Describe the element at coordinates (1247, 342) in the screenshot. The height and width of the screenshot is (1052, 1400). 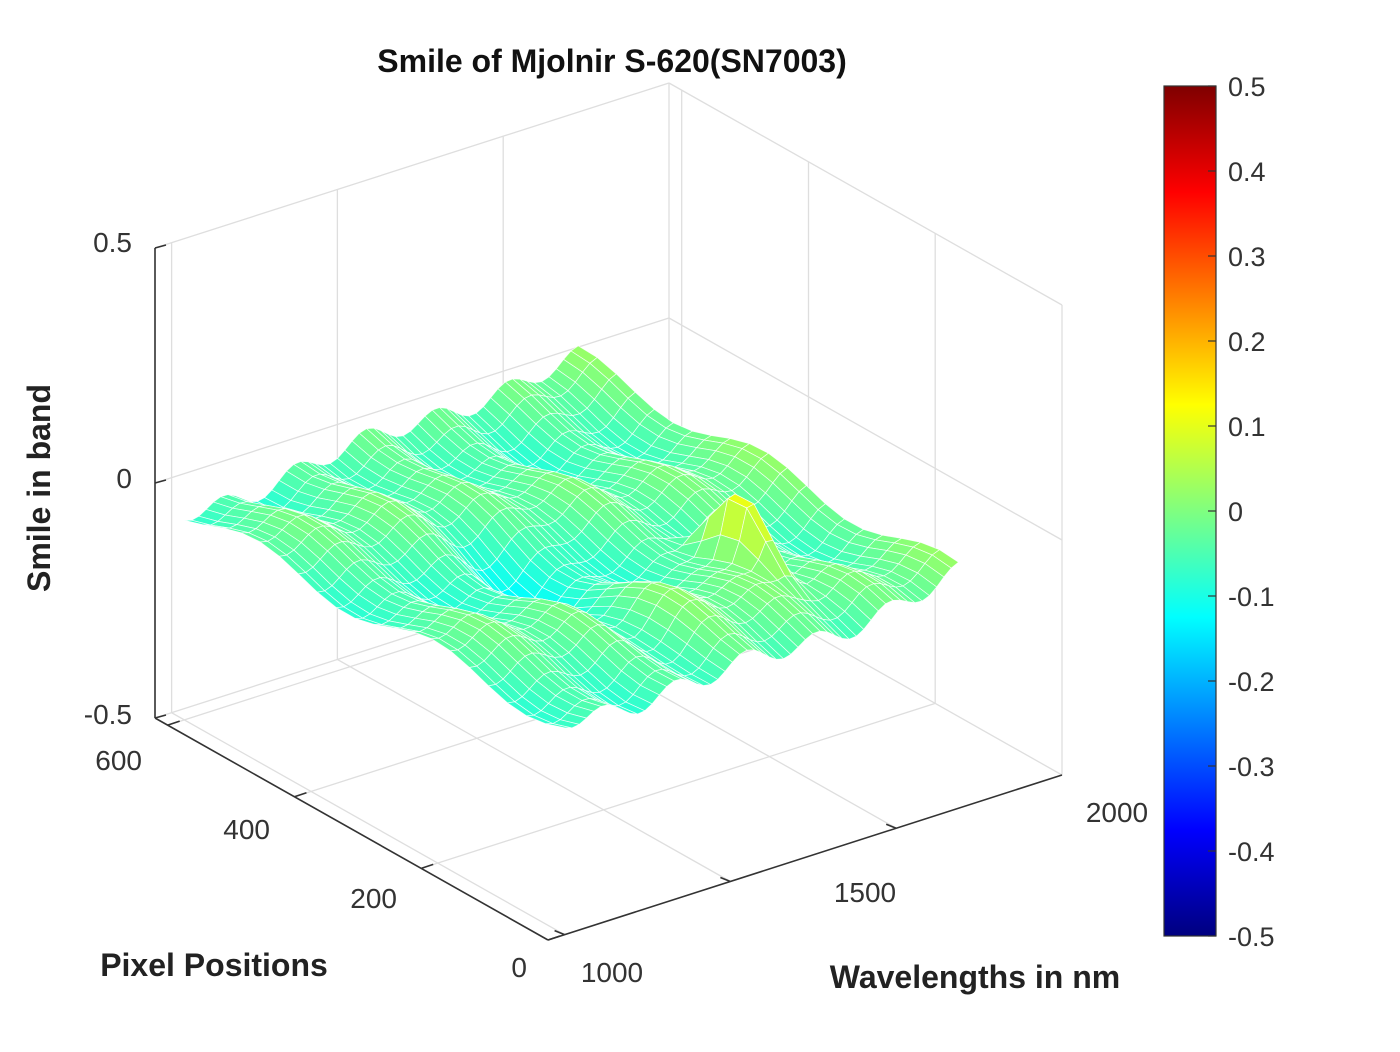
I see `colorbar-tick-label: 0.2` at that location.